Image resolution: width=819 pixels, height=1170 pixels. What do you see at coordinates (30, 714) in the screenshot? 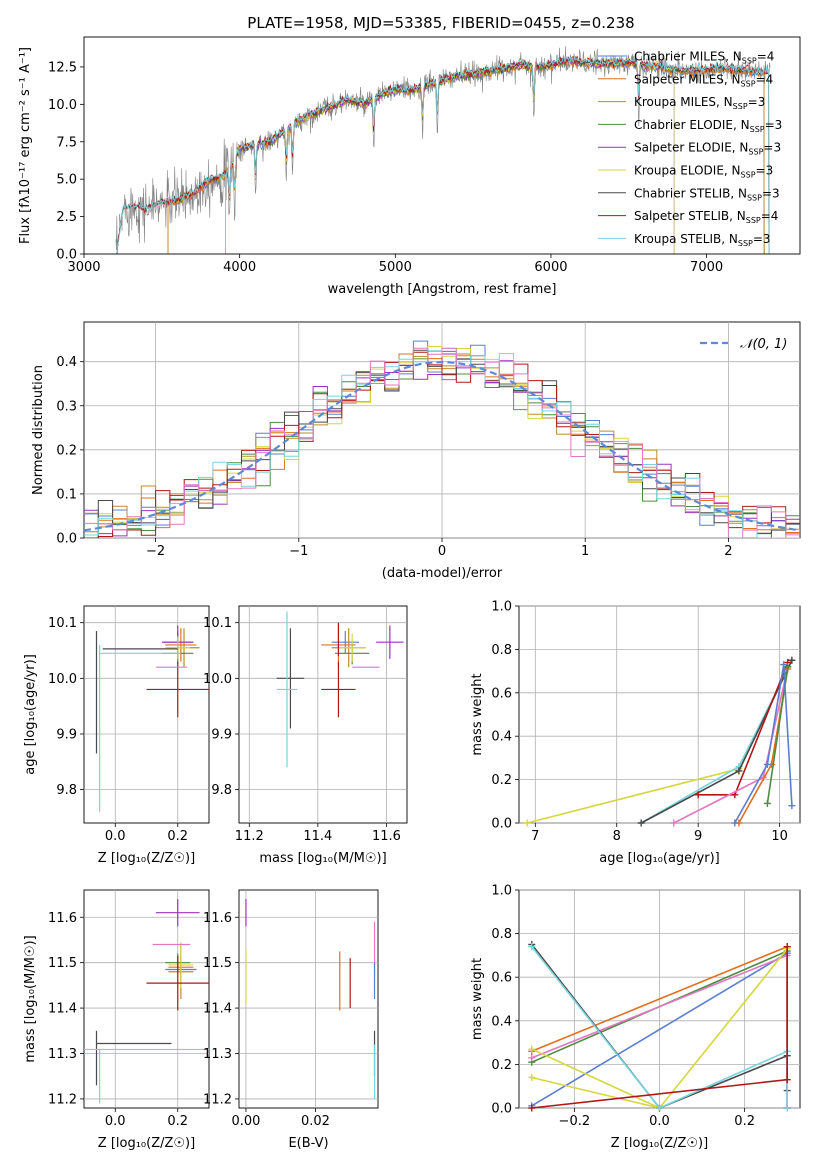
I see `y-axis-label: age [log₁₀(age/yr)]` at bounding box center [30, 714].